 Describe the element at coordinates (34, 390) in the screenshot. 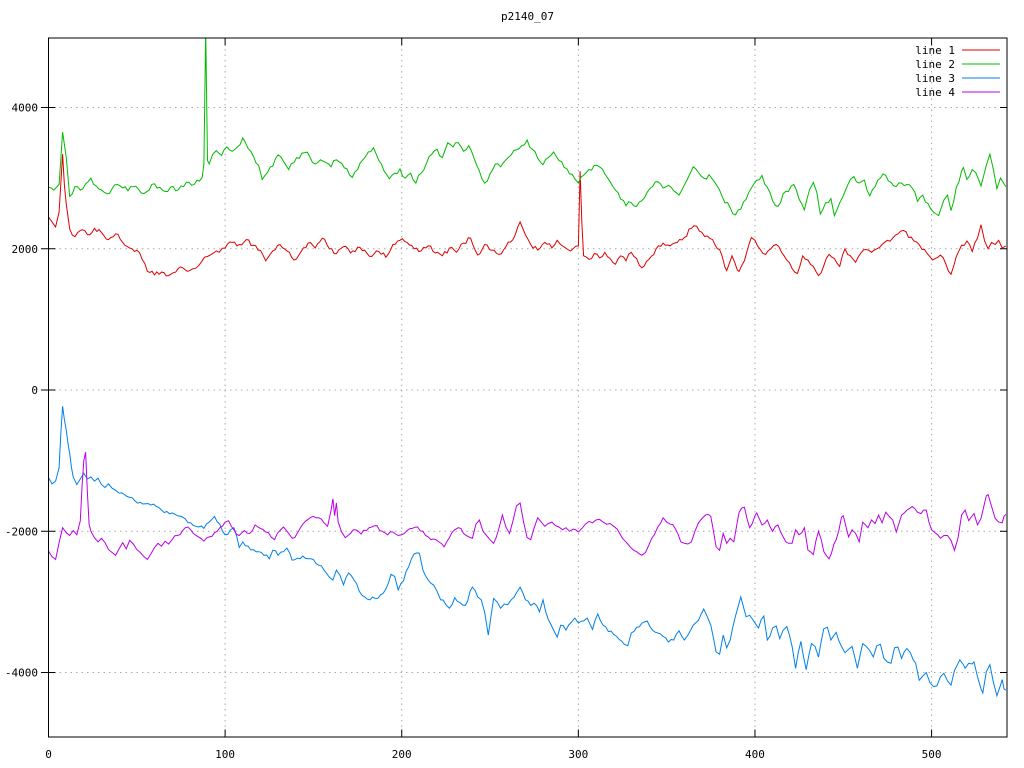

I see `y-tick-label: 0` at that location.